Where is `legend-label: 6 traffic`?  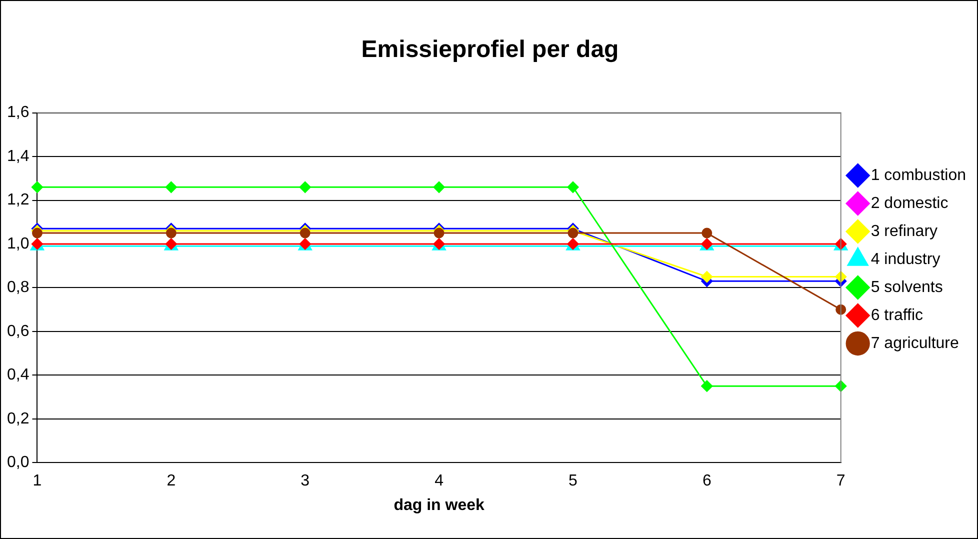
legend-label: 6 traffic is located at coordinates (897, 315).